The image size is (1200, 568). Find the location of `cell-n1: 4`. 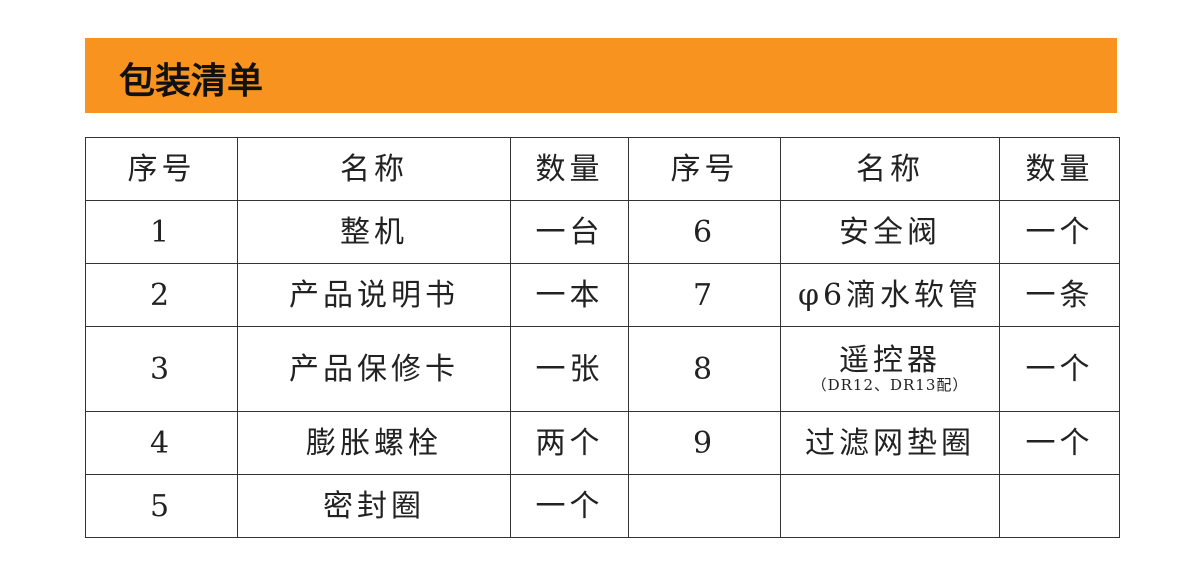

cell-n1: 4 is located at coordinates (161, 443).